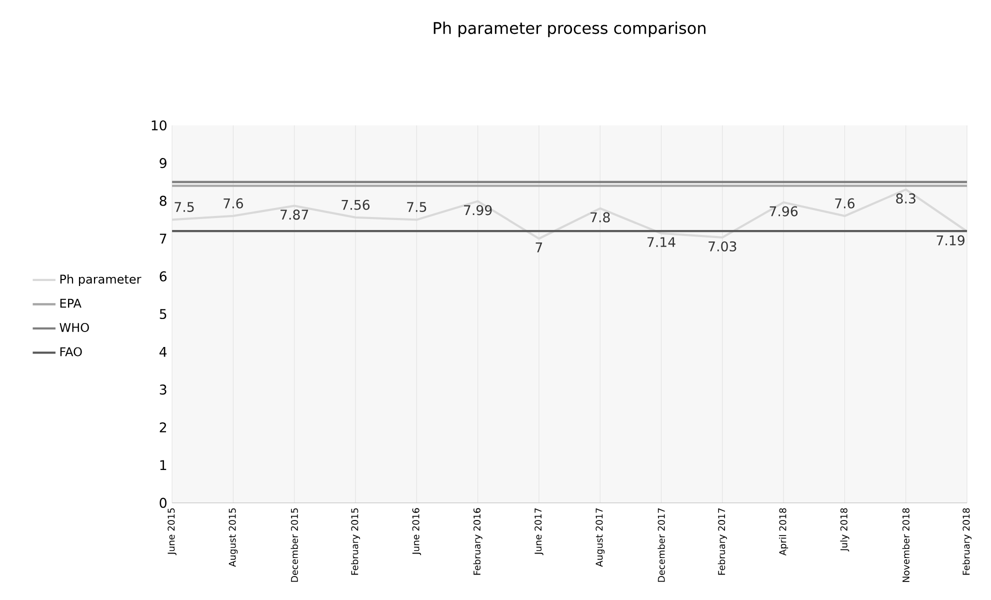 This screenshot has height=600, width=991. Describe the element at coordinates (477, 541) in the screenshot. I see `x-tick-label: February 2016` at that location.